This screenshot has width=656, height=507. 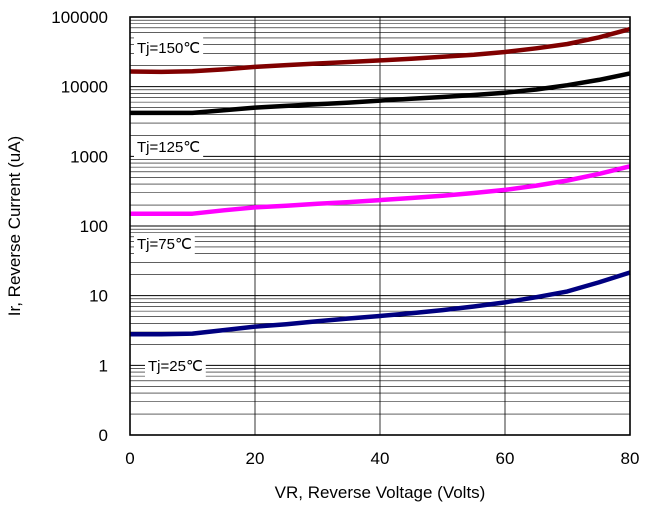 What do you see at coordinates (505, 458) in the screenshot?
I see `x-tick-label: 60` at bounding box center [505, 458].